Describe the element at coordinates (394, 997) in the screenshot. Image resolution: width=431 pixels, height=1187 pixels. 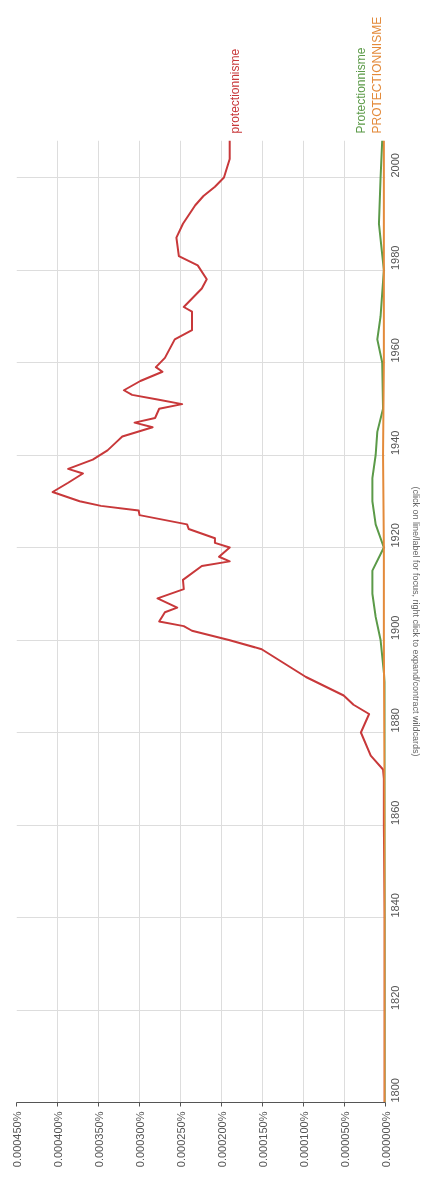
I see `y-tick-label: 1820` at that location.